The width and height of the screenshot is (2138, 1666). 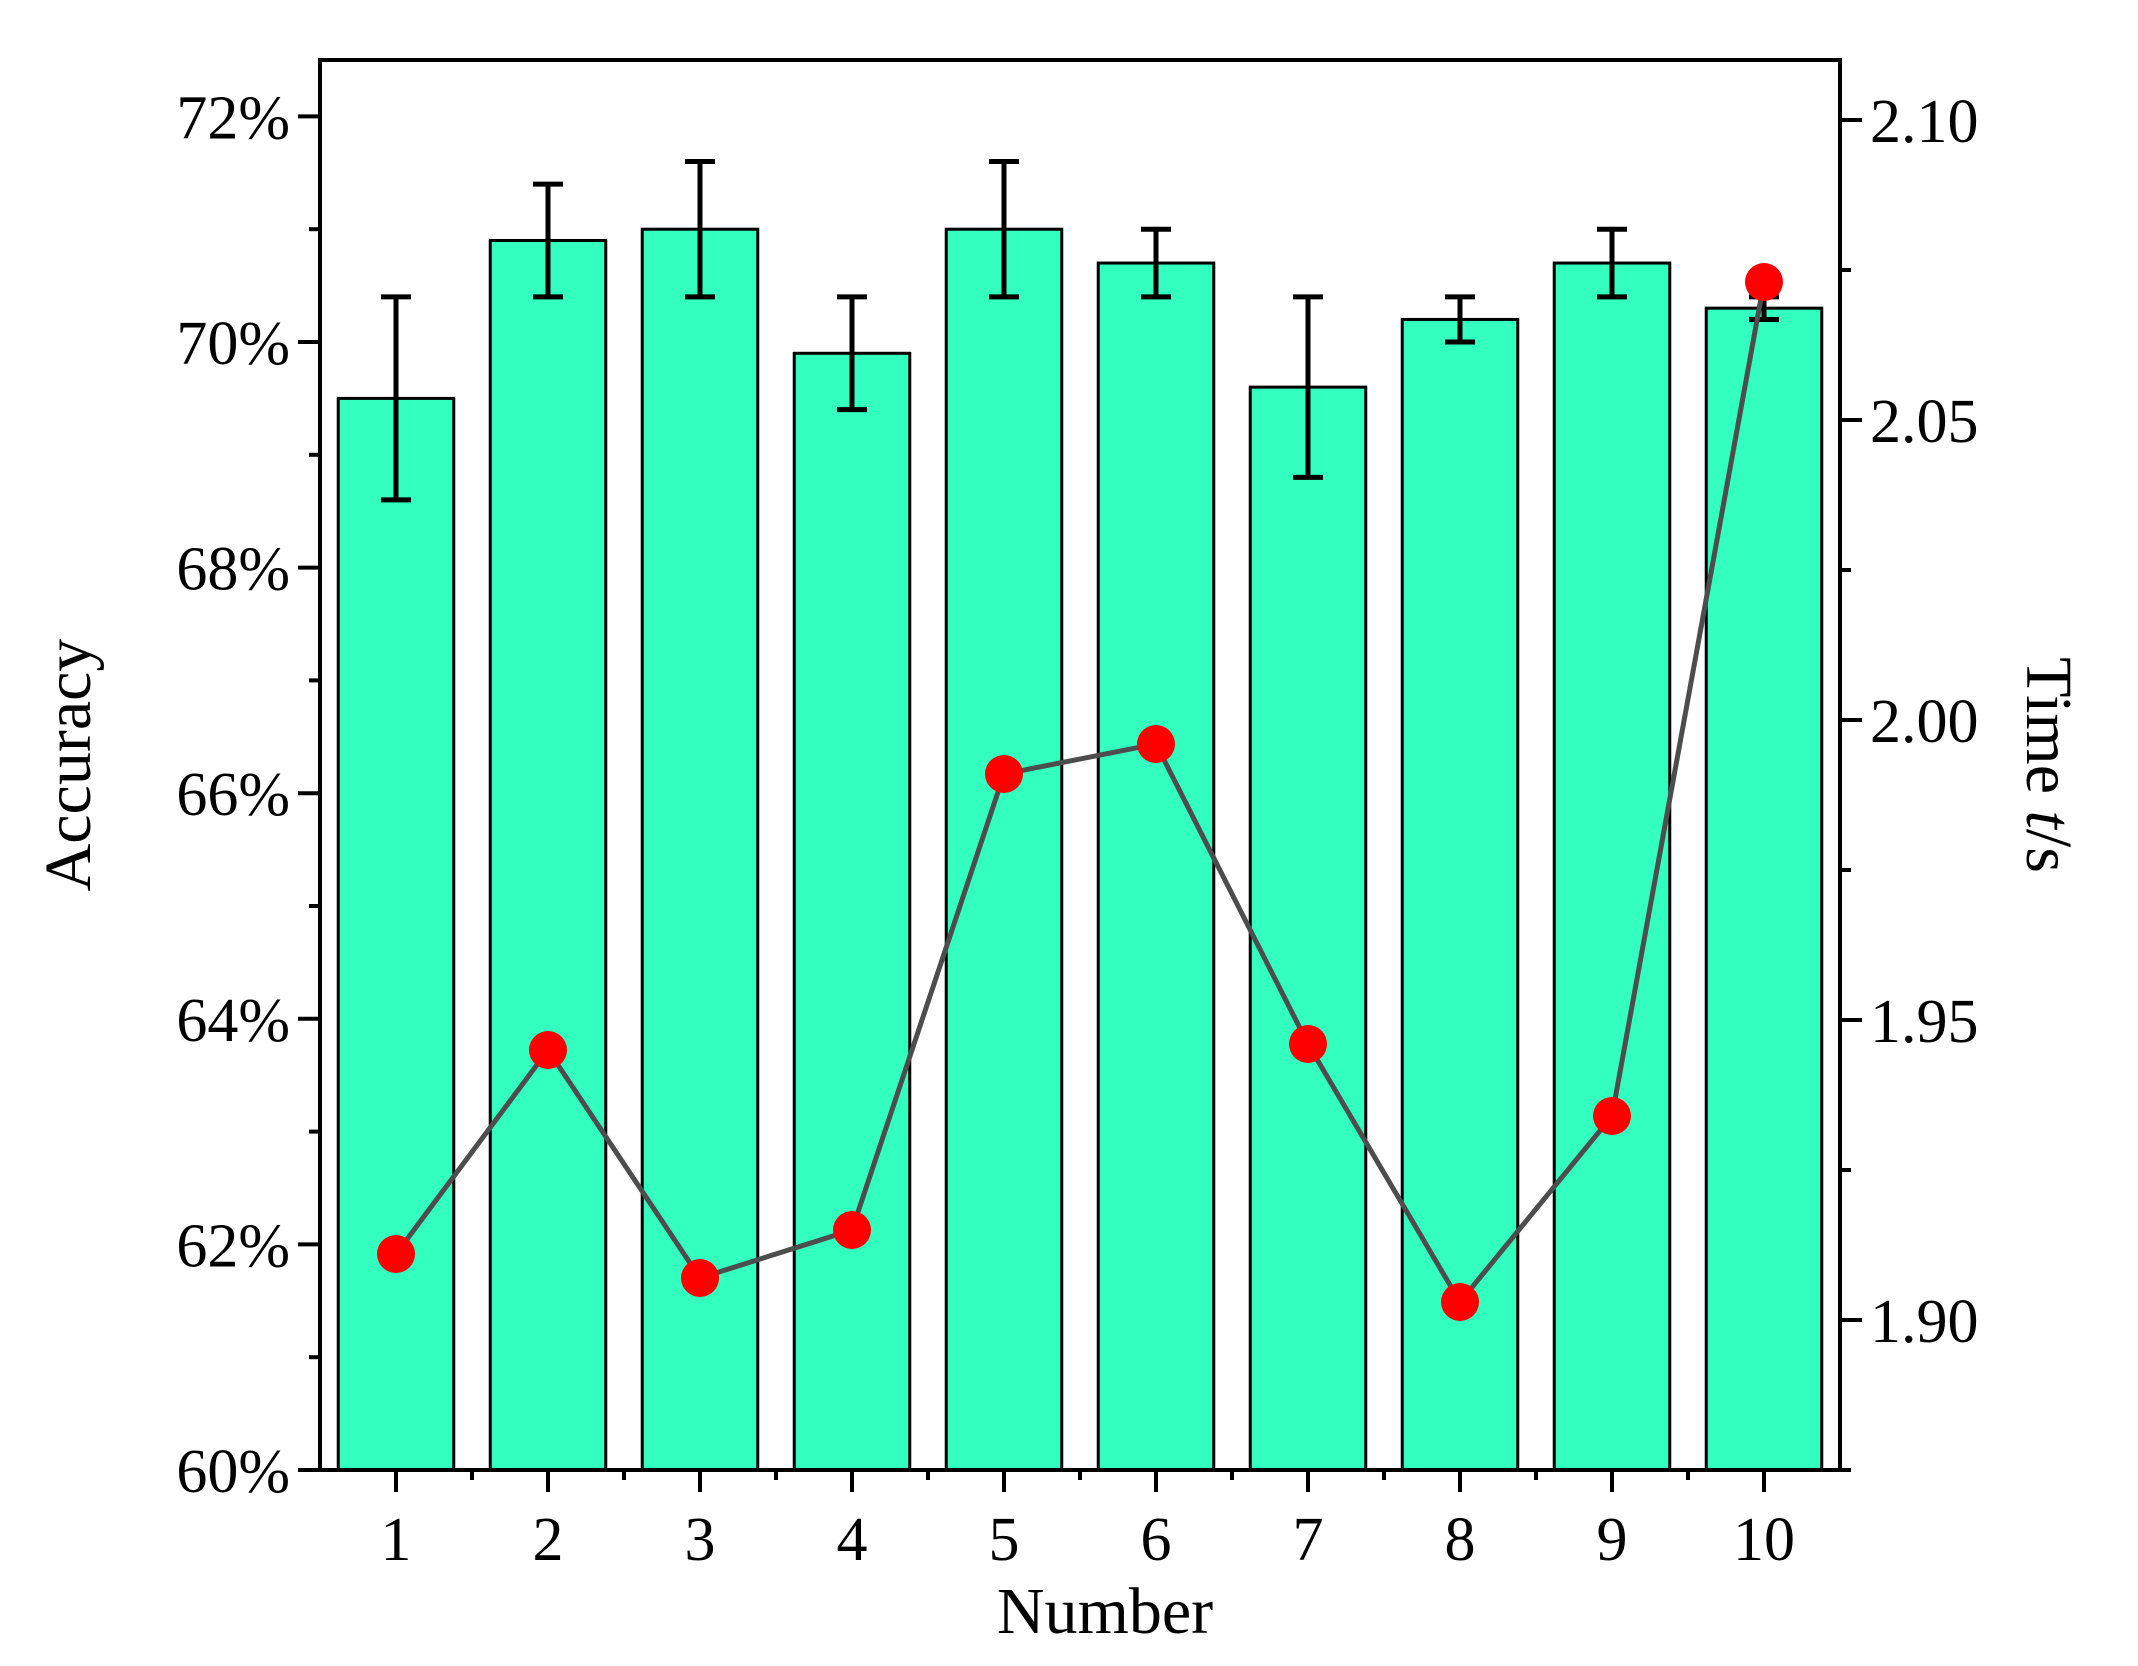 I want to click on x-tick-label-6: 6, so click(x=1156, y=1540).